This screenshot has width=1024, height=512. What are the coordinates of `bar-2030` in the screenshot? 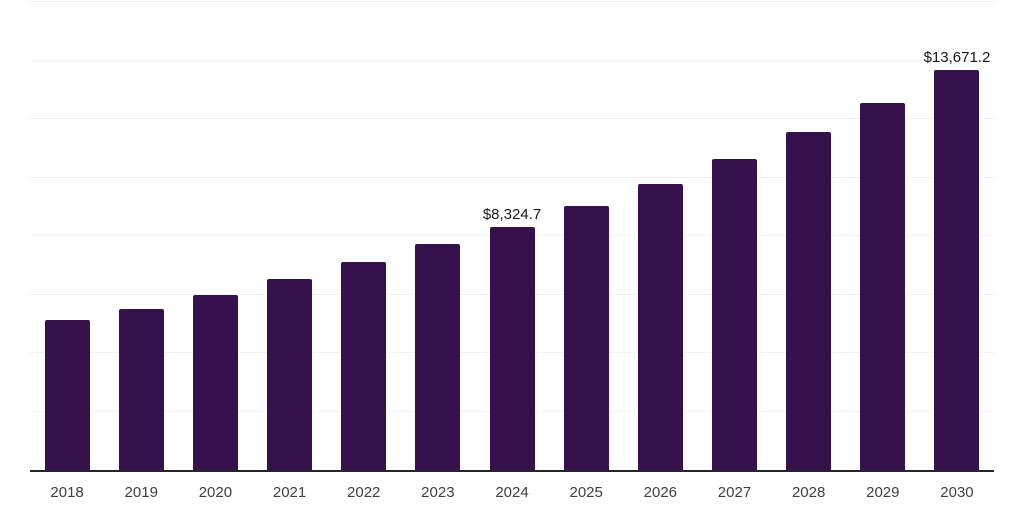 It's located at (957, 270).